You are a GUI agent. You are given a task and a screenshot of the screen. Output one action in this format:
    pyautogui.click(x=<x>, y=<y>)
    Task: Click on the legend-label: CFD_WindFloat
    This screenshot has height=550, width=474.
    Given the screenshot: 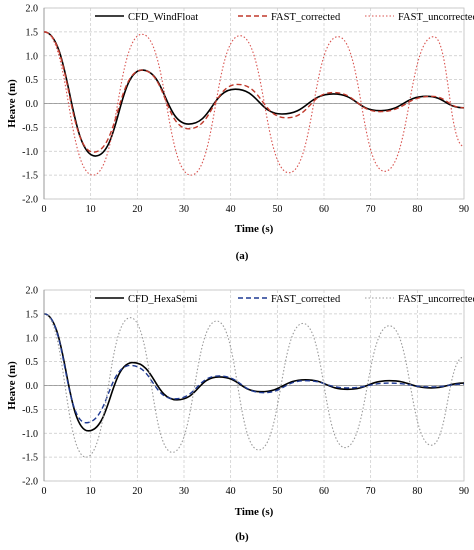 What is the action you would take?
    pyautogui.click(x=163, y=17)
    